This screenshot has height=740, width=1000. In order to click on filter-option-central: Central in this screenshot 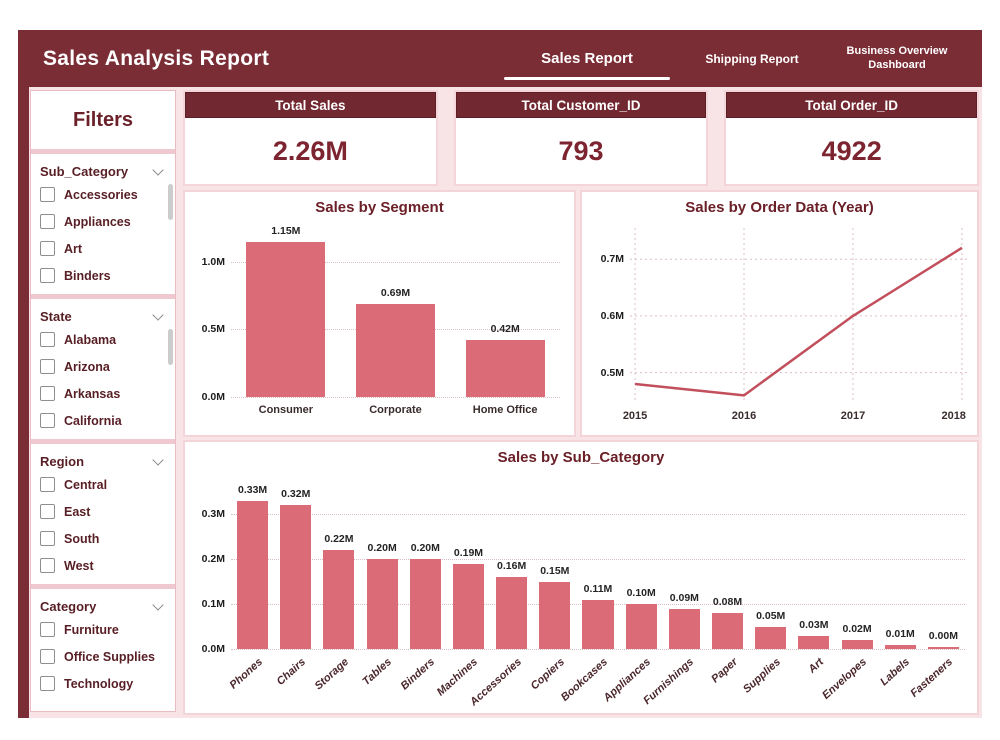, I will do `click(103, 484)`.